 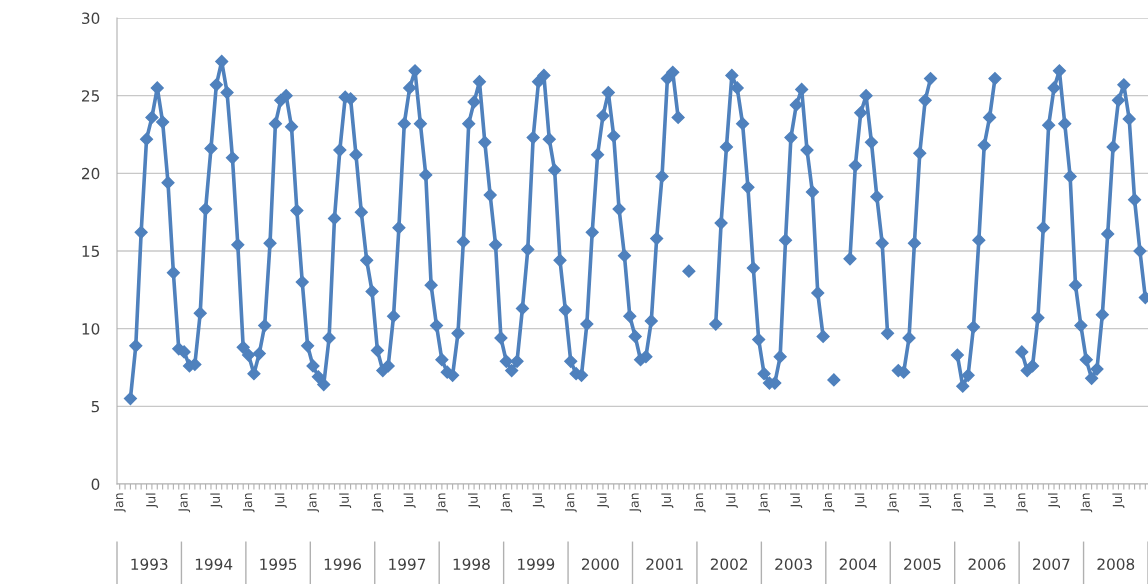 What do you see at coordinates (214, 564) in the screenshot?
I see `text: 1994` at bounding box center [214, 564].